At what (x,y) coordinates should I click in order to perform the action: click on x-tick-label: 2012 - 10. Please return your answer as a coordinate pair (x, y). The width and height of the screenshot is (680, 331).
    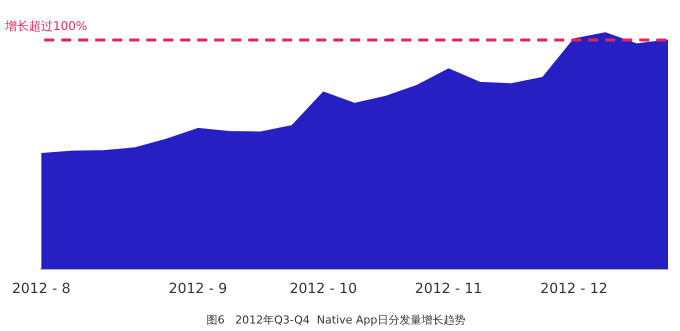
    Looking at the image, I should click on (323, 289).